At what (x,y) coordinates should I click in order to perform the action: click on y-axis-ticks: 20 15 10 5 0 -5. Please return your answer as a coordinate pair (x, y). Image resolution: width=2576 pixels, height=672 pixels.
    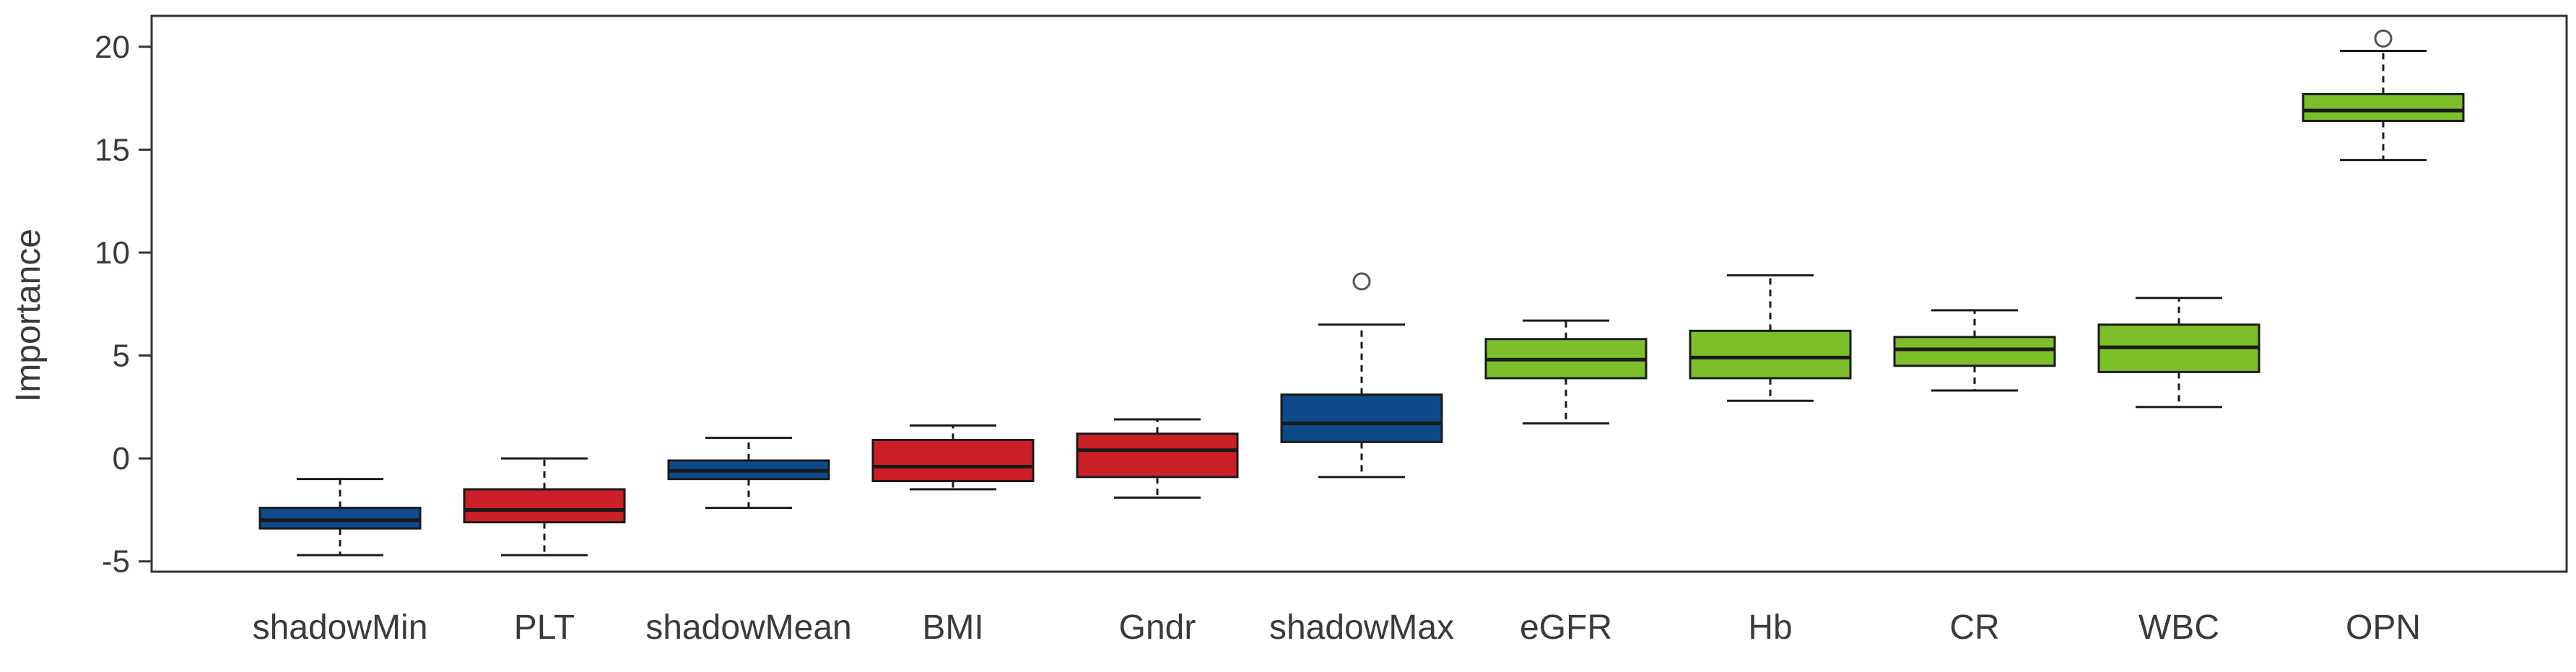
    Looking at the image, I should click on (123, 305).